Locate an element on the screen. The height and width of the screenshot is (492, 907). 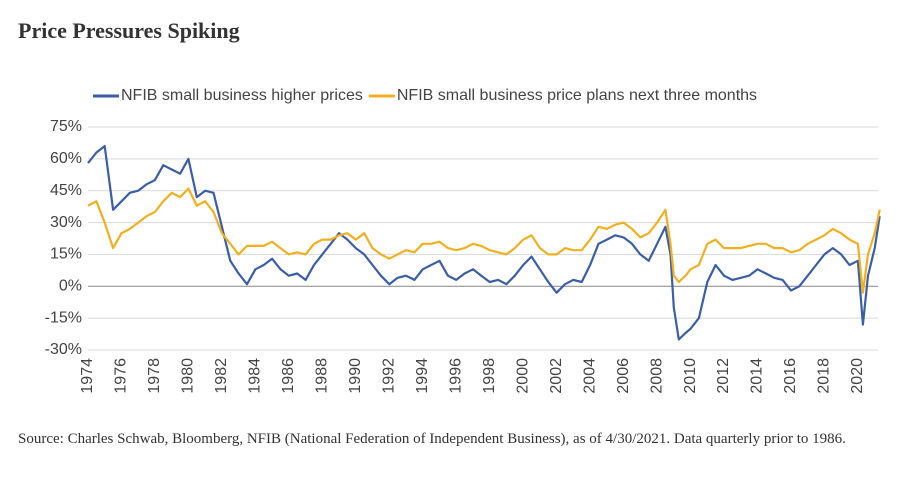
x-tick-label: 1996 is located at coordinates (455, 376).